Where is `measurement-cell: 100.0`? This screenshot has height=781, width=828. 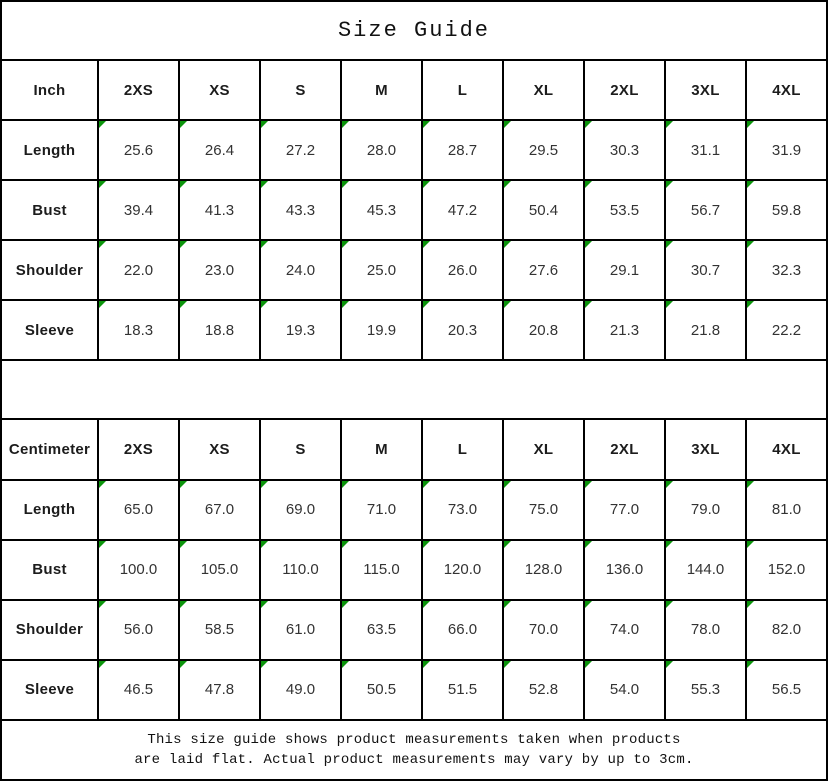
measurement-cell: 100.0 is located at coordinates (138, 569).